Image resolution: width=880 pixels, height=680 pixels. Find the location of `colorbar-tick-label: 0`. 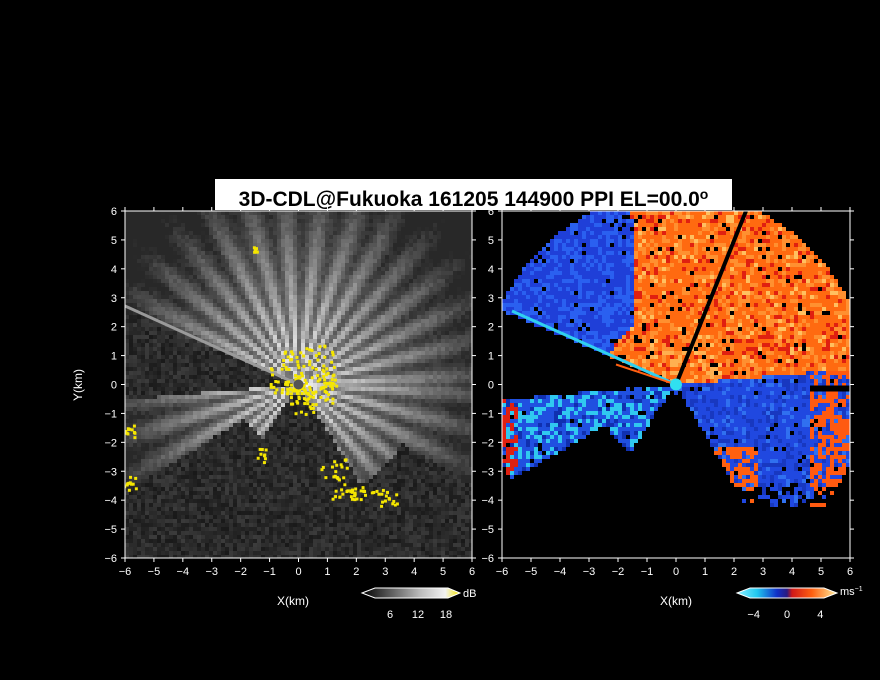

colorbar-tick-label: 0 is located at coordinates (787, 615).